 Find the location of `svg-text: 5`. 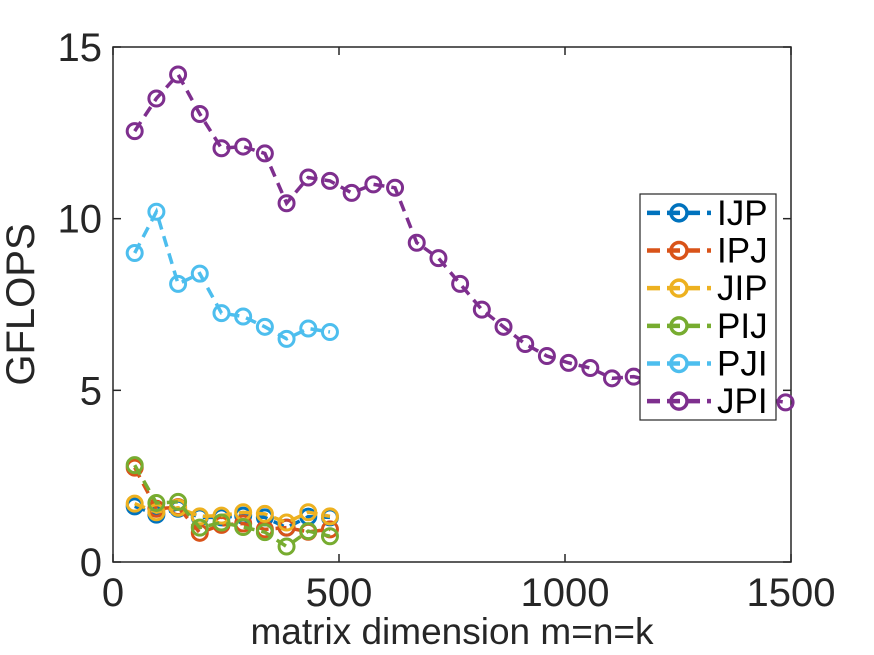

svg-text: 5 is located at coordinates (91, 391).